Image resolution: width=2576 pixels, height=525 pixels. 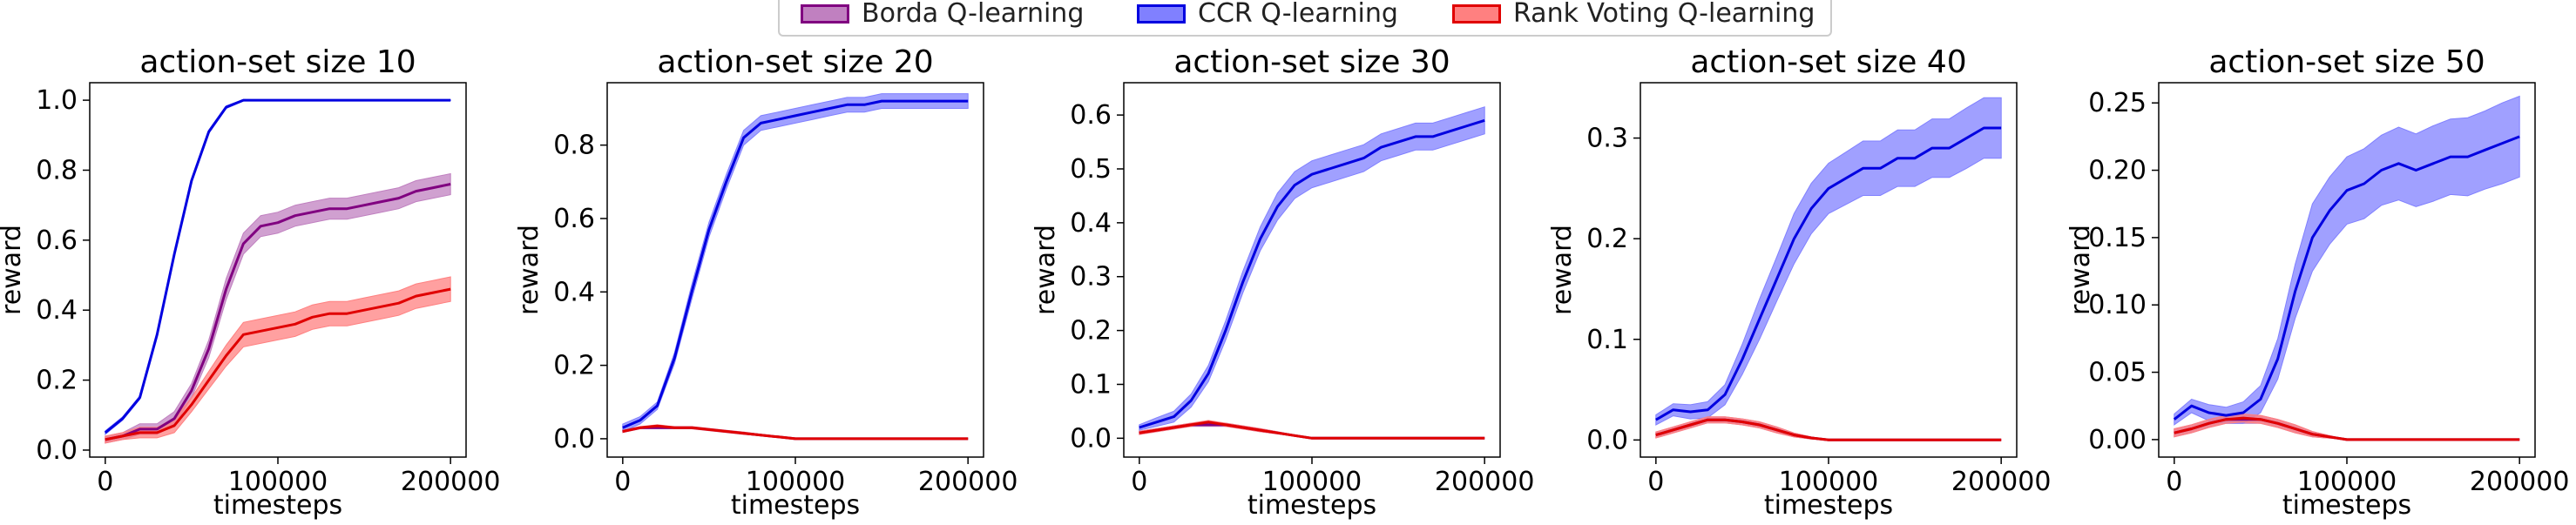 I want to click on legend-swatch-ccr, so click(x=1161, y=13).